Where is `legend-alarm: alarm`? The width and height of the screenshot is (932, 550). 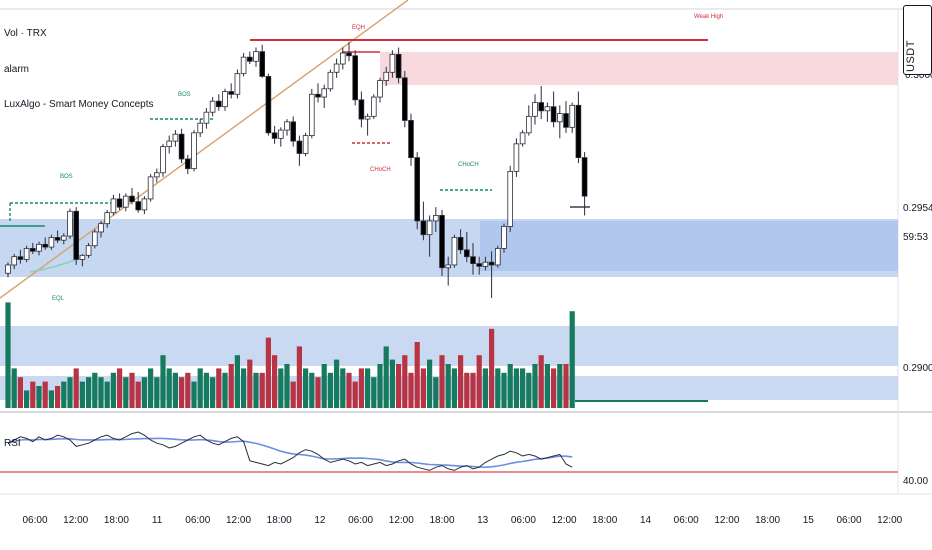 legend-alarm: alarm is located at coordinates (17, 69).